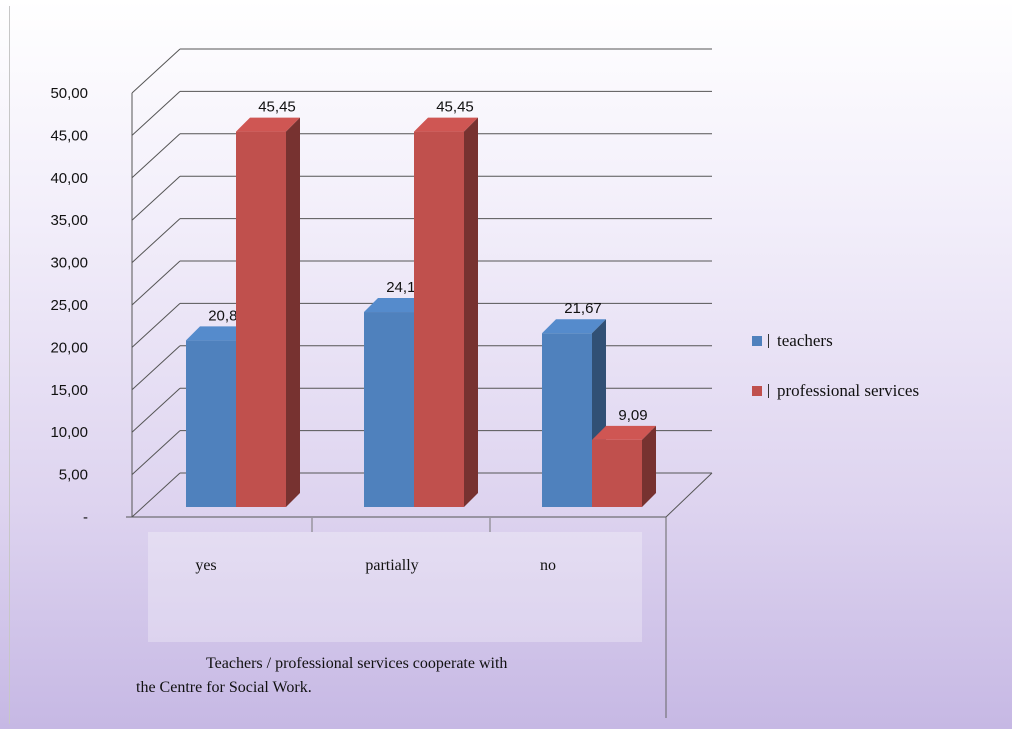 The width and height of the screenshot is (1012, 729). What do you see at coordinates (69, 220) in the screenshot?
I see `y-tick-label: 35,00` at bounding box center [69, 220].